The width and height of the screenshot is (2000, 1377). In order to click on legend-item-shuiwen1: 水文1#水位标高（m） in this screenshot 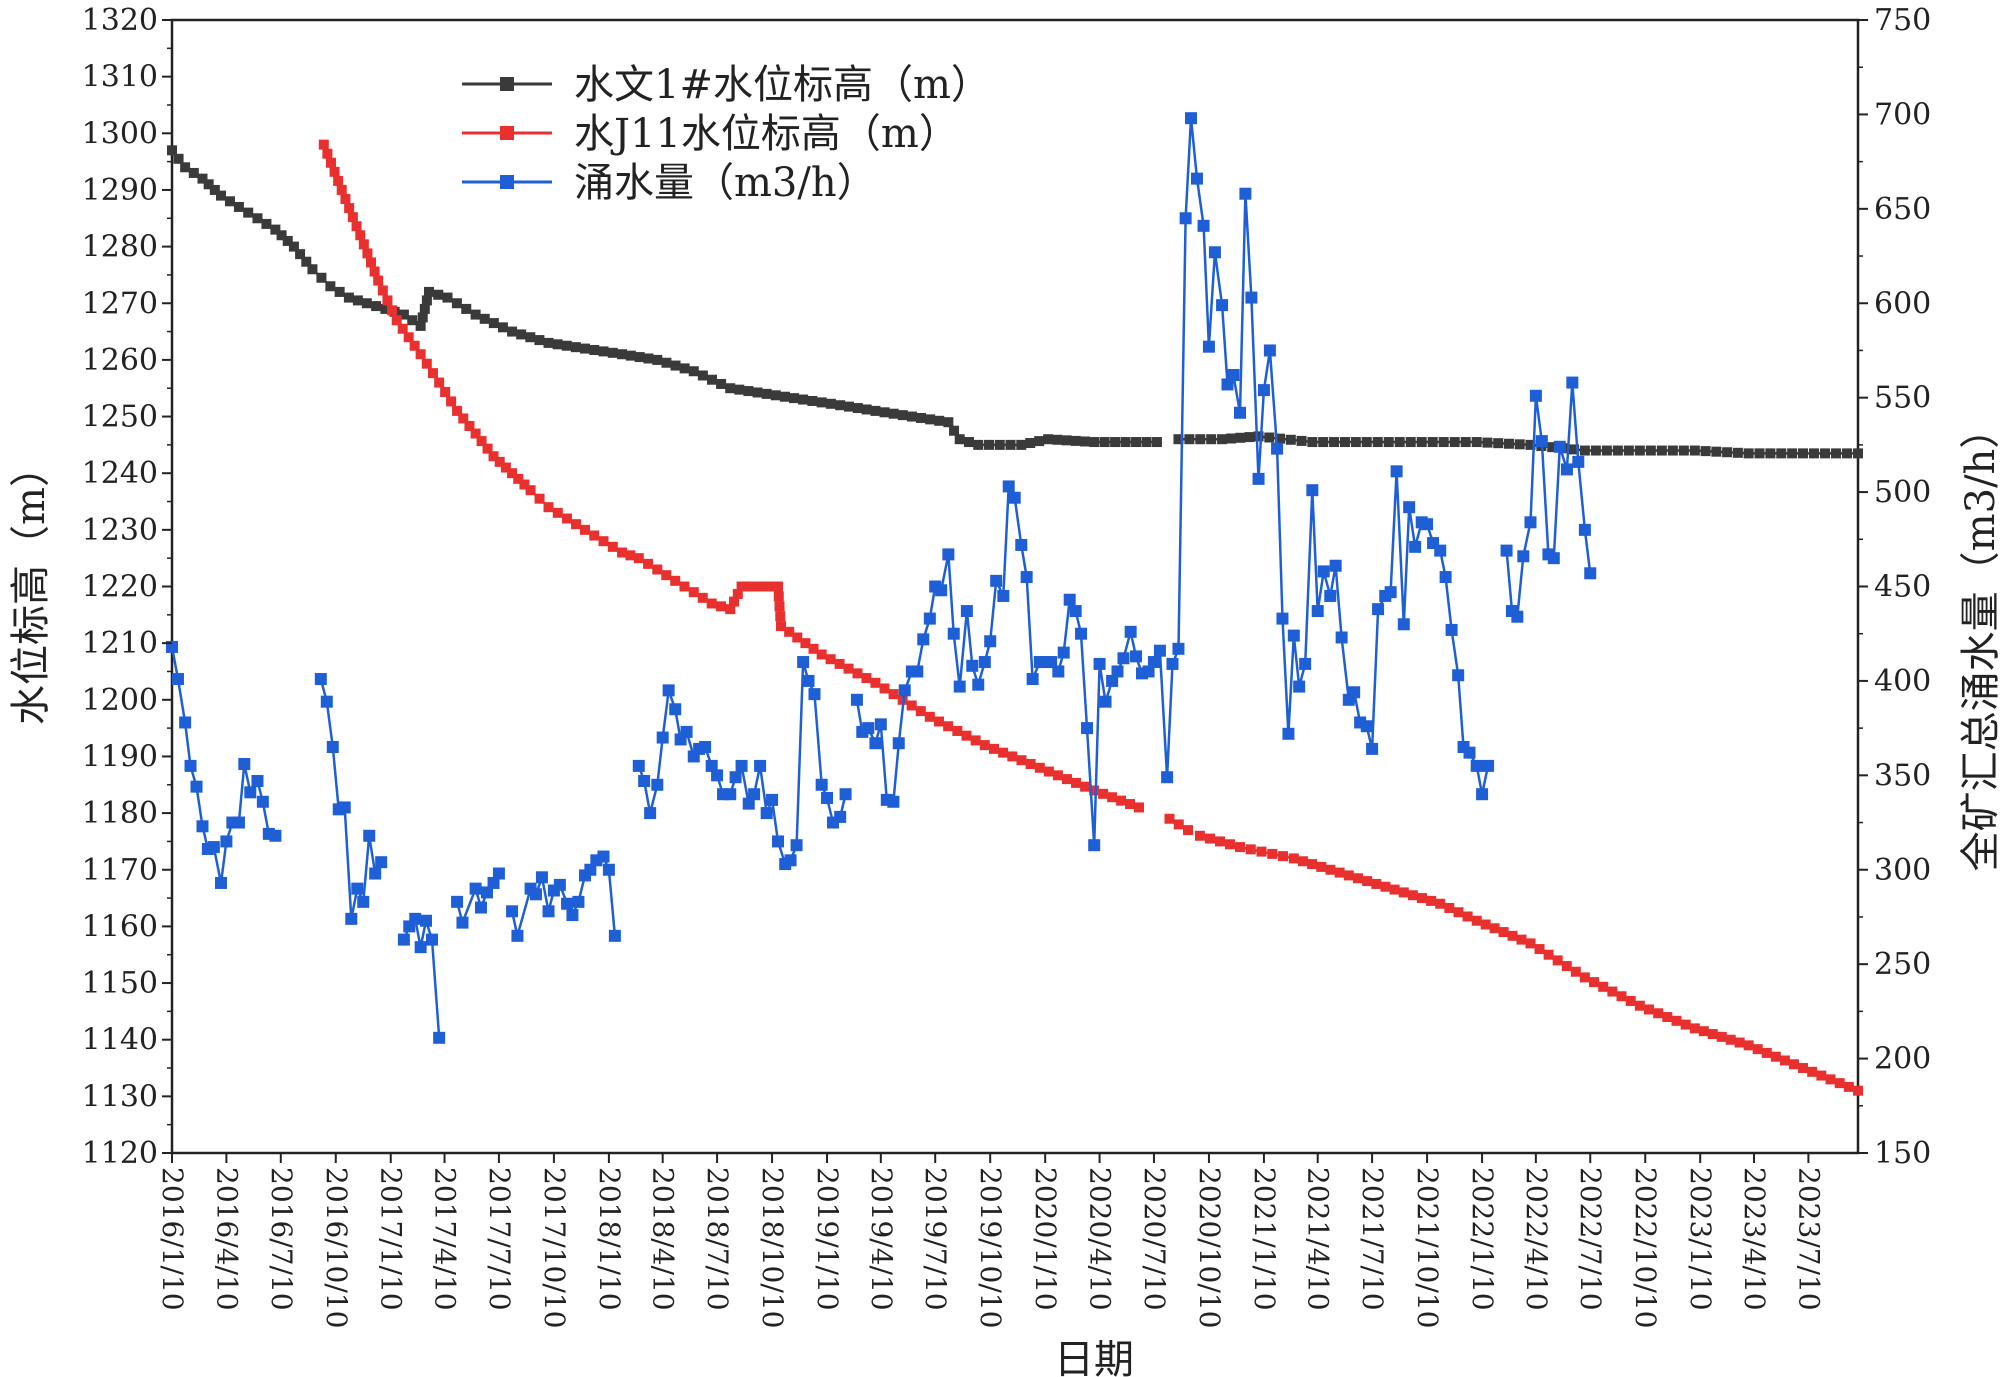, I will do `click(726, 85)`.